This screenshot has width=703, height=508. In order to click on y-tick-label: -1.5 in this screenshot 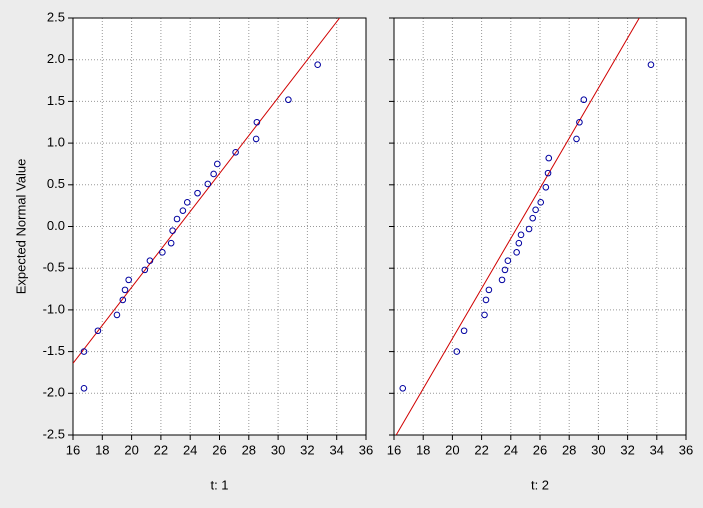, I will do `click(54, 350)`.